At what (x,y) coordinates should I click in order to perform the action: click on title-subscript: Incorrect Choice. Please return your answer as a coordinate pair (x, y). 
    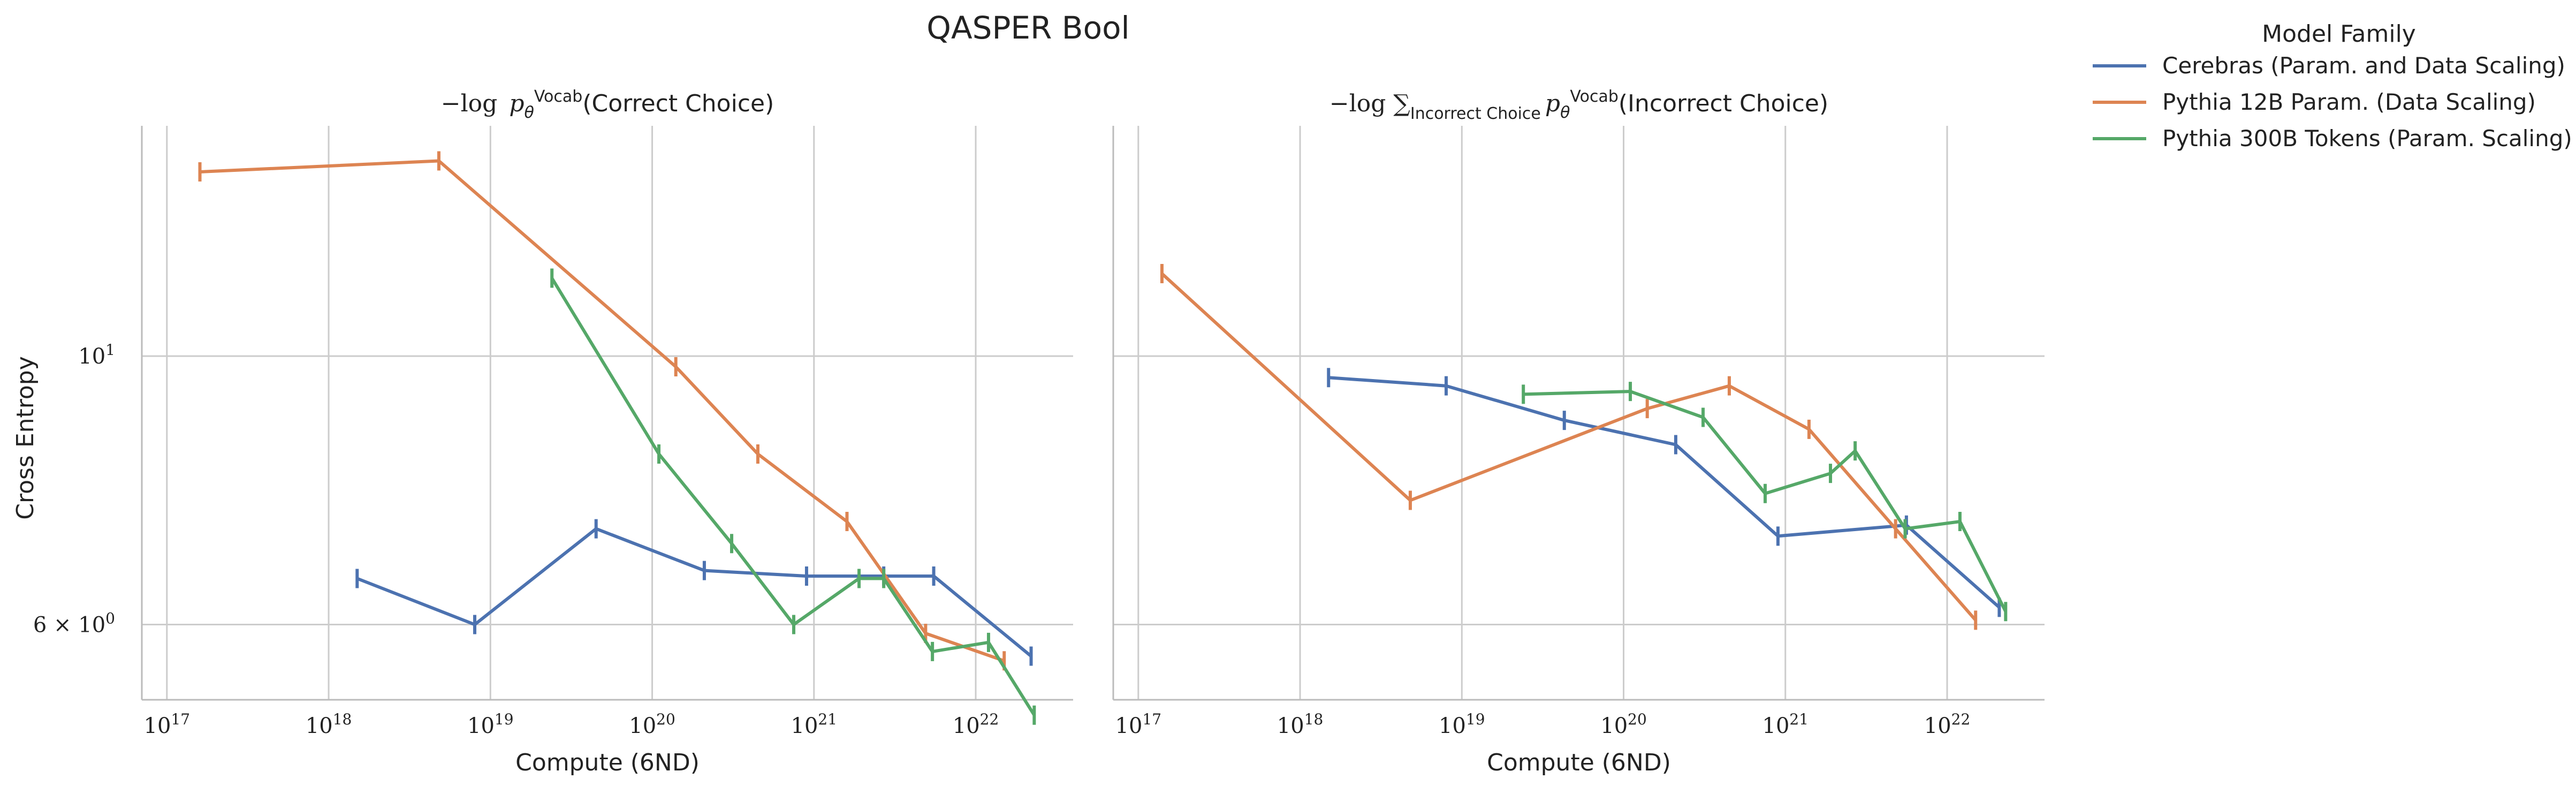
    Looking at the image, I should click on (1475, 113).